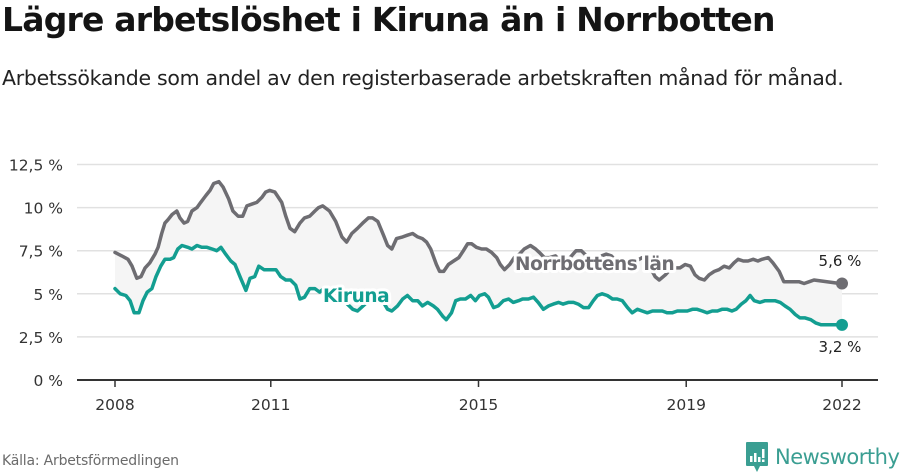  Describe the element at coordinates (478, 285) in the screenshot. I see `series-line-kiruna` at that location.